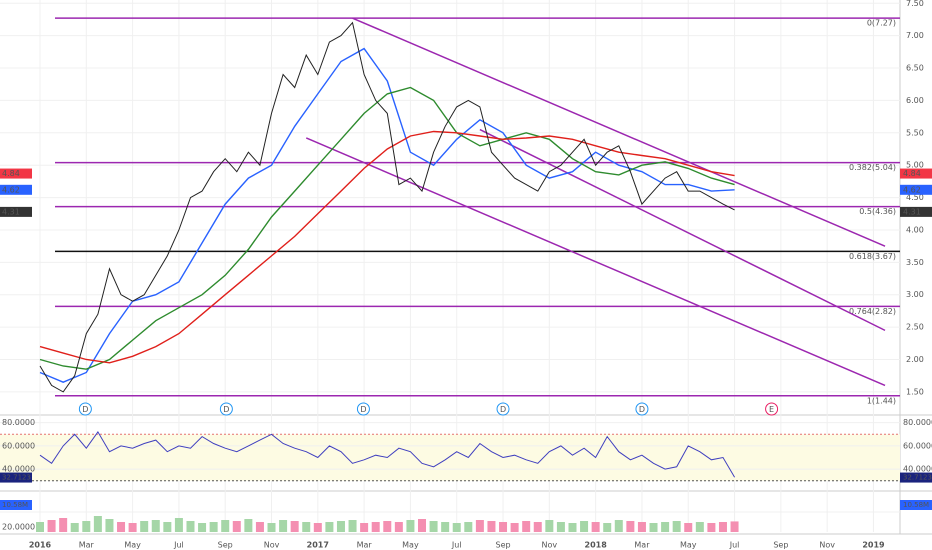 The height and width of the screenshot is (550, 932). I want to click on y-tick-label: 3.50, so click(915, 262).